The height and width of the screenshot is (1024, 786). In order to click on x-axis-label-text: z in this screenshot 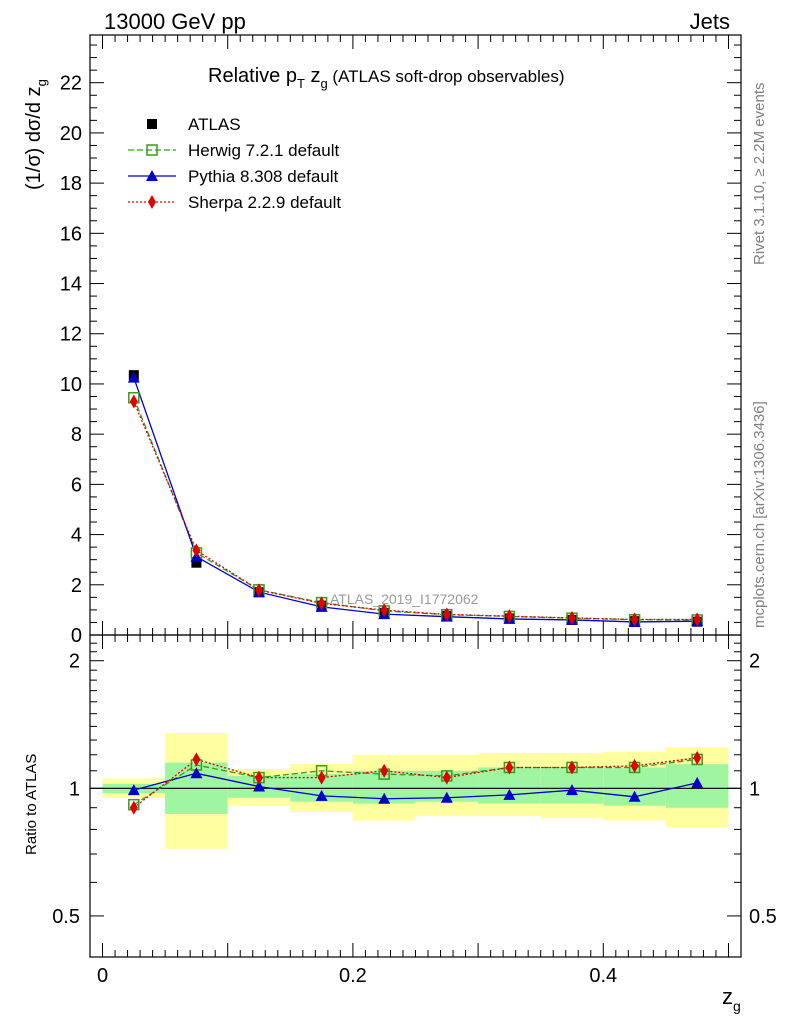, I will do `click(727, 996)`.